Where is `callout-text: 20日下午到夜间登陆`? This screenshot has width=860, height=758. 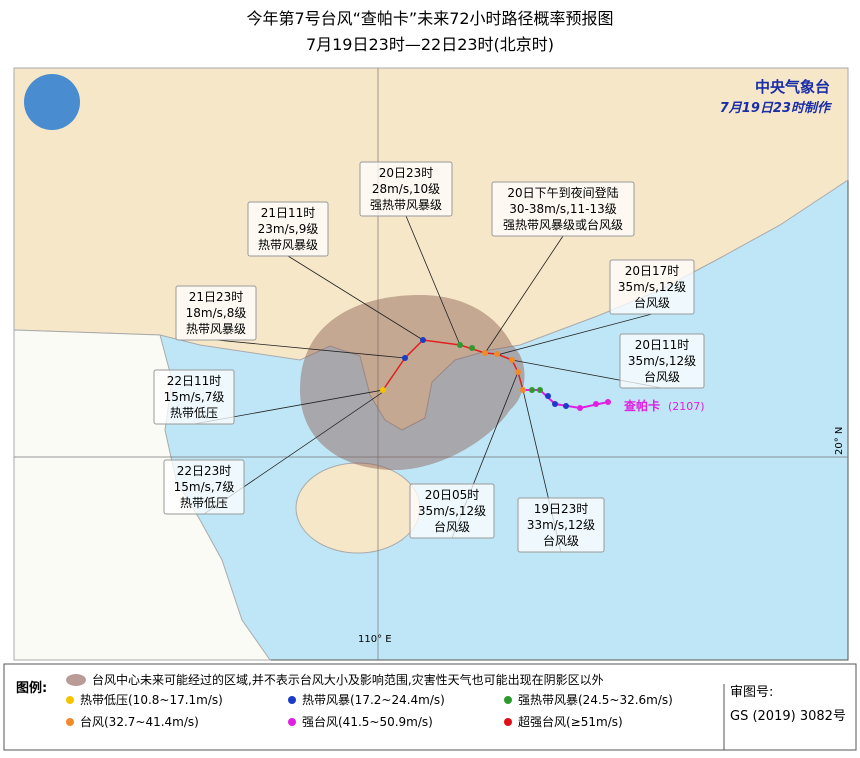
callout-text: 20日下午到夜间登陆 is located at coordinates (562, 192).